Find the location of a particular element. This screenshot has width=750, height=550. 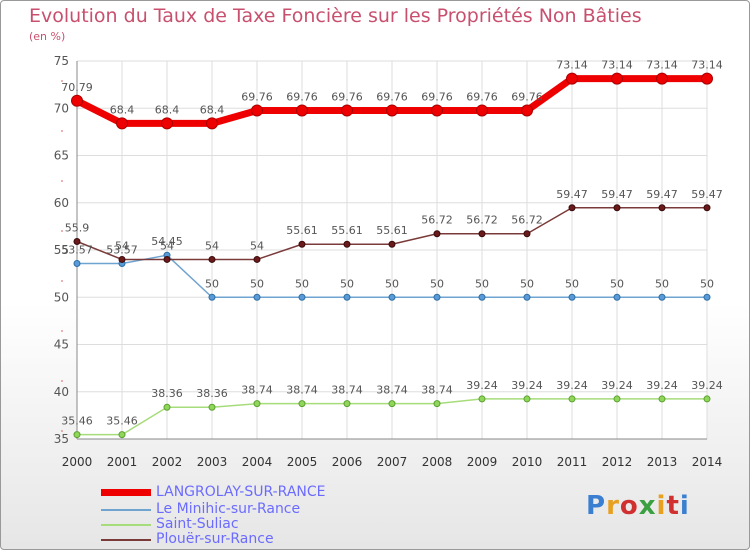

x-tick-label: 2013 is located at coordinates (662, 462).